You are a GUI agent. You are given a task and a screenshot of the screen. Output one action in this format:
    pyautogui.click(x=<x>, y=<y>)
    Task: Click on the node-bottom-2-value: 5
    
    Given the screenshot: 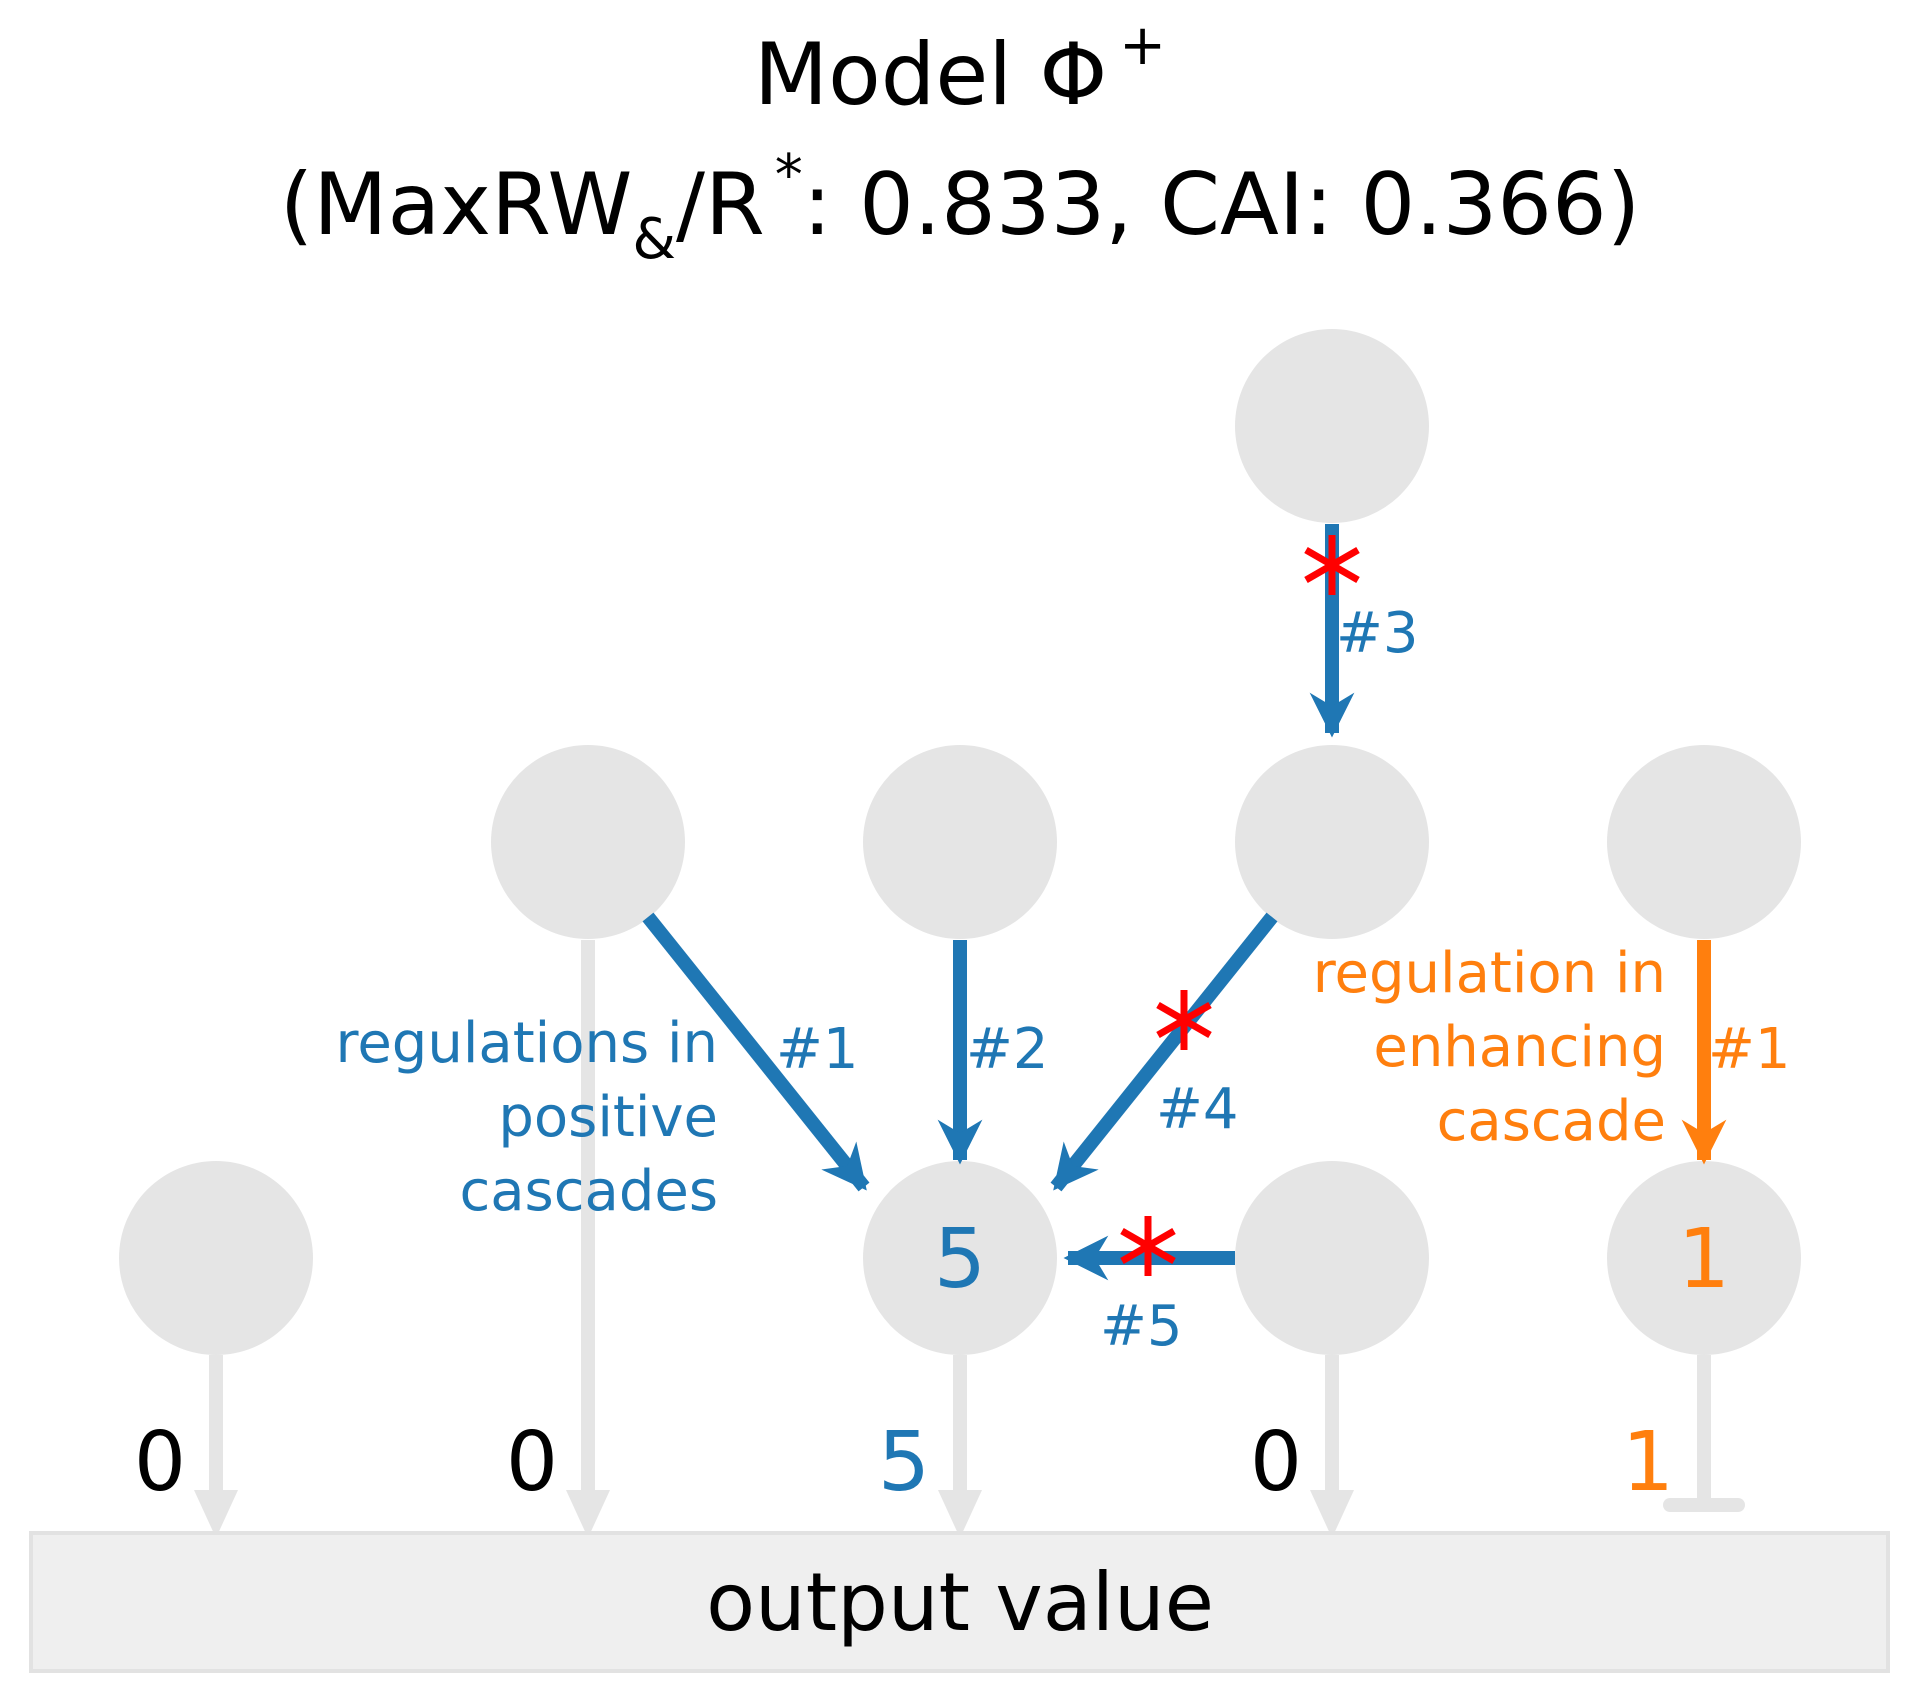 What is the action you would take?
    pyautogui.click(x=960, y=1259)
    